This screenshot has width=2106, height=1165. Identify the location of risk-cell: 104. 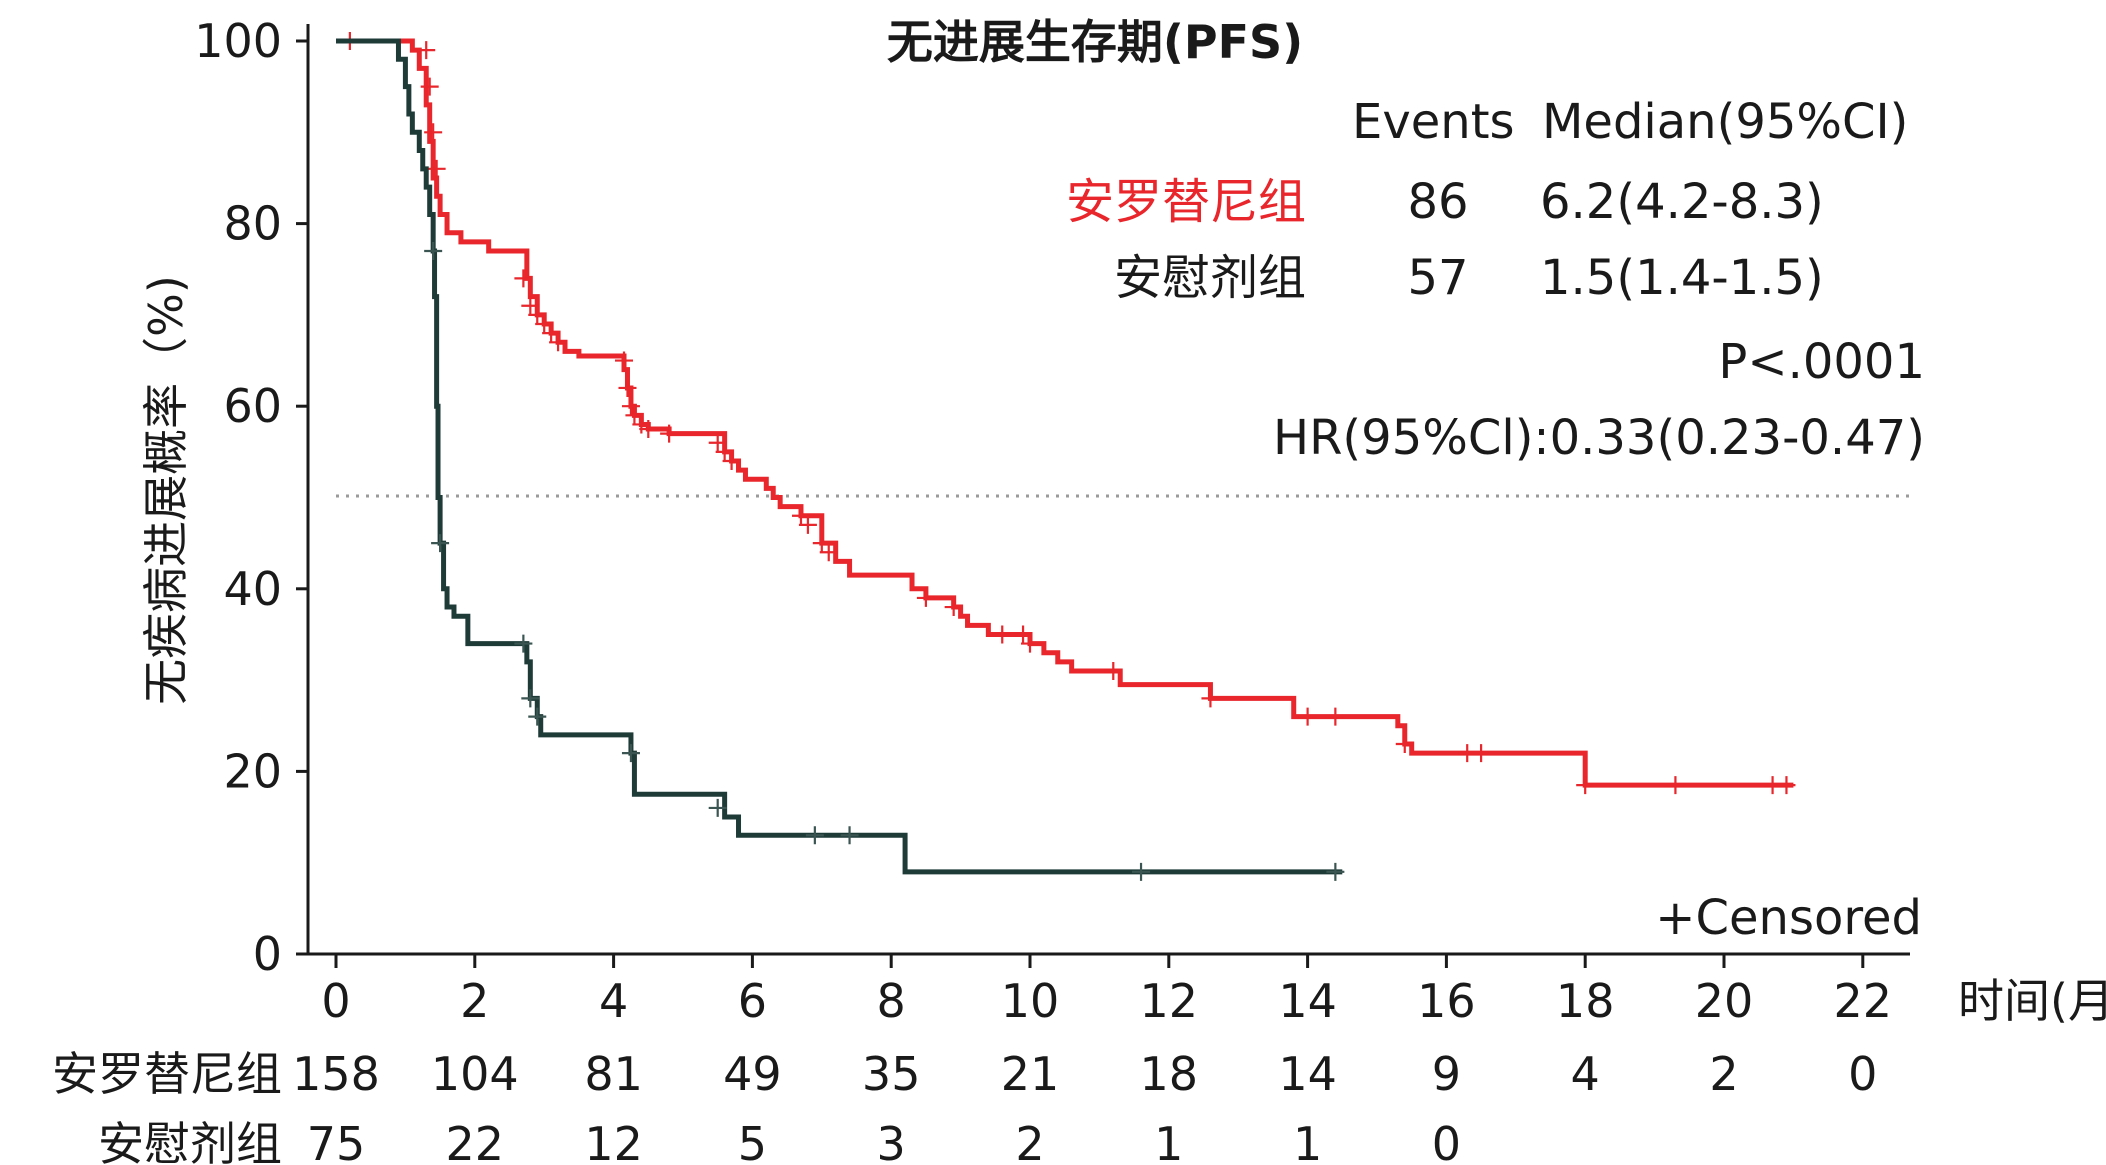
(475, 1074).